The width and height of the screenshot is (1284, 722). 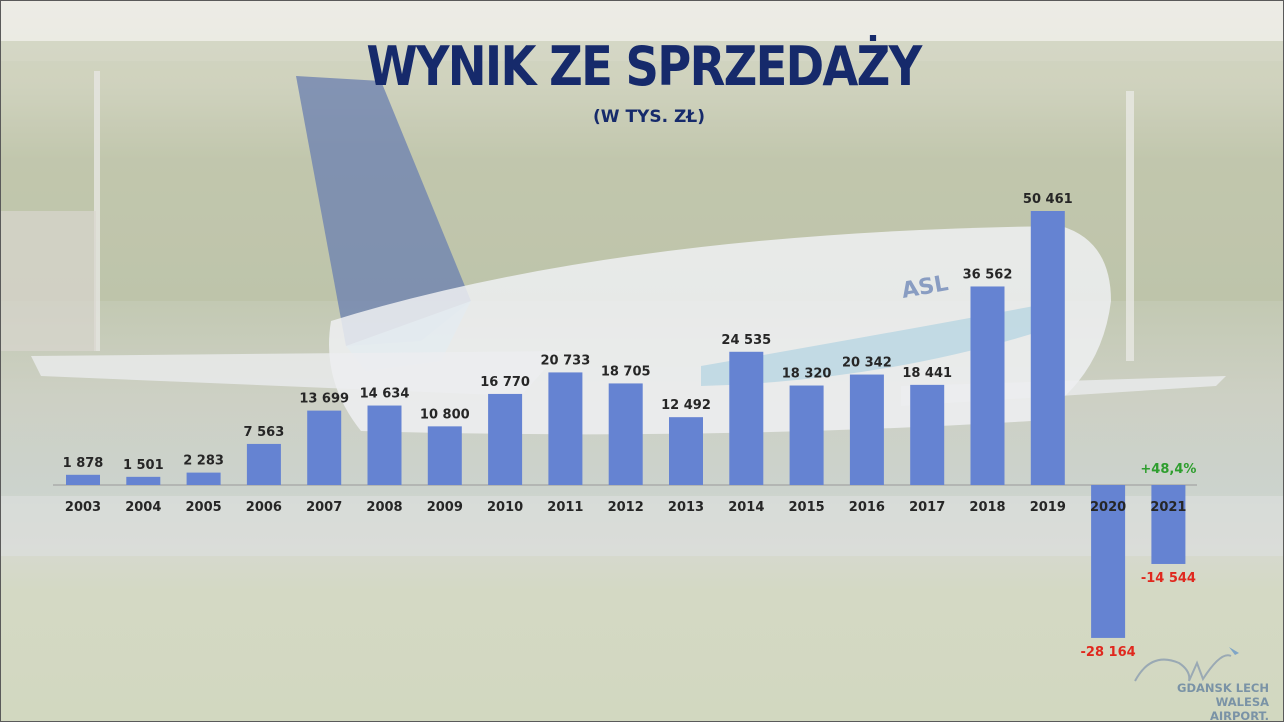 What do you see at coordinates (505, 382) in the screenshot?
I see `data-label-2010: 16 770` at bounding box center [505, 382].